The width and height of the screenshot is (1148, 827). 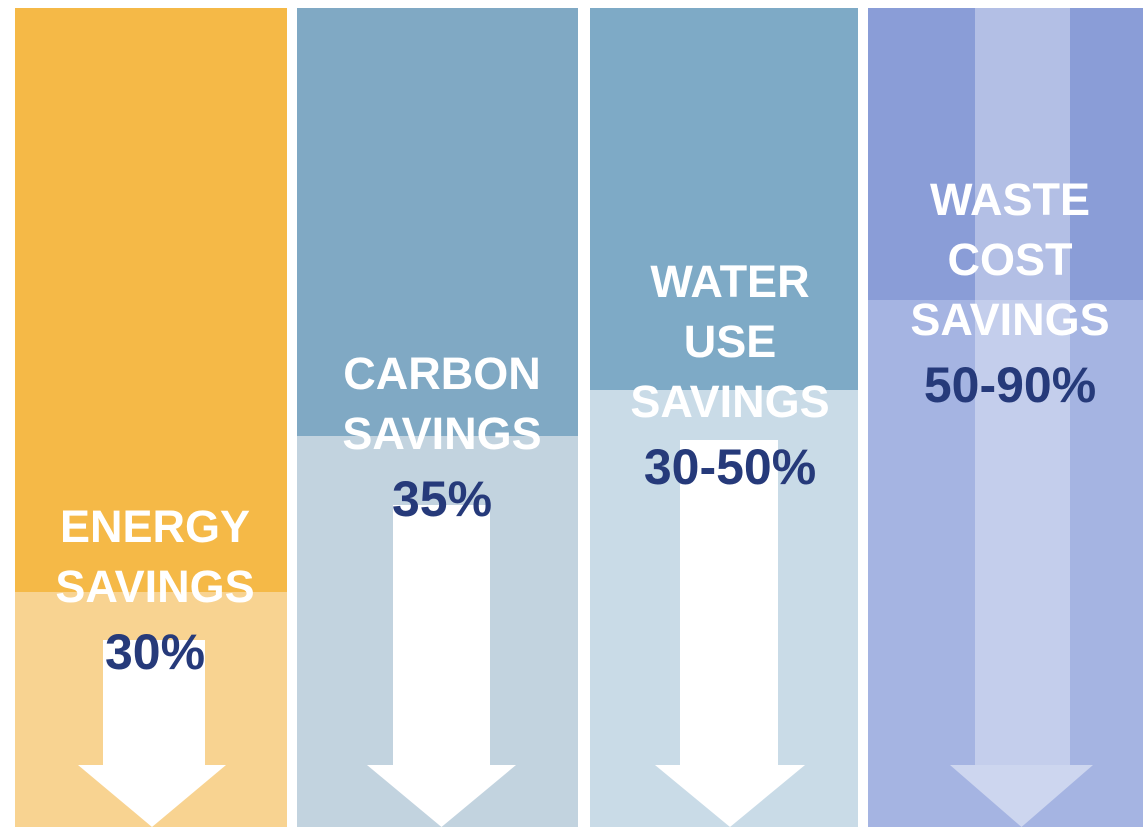 I want to click on panel-title-line: CARBON, so click(x=442, y=373).